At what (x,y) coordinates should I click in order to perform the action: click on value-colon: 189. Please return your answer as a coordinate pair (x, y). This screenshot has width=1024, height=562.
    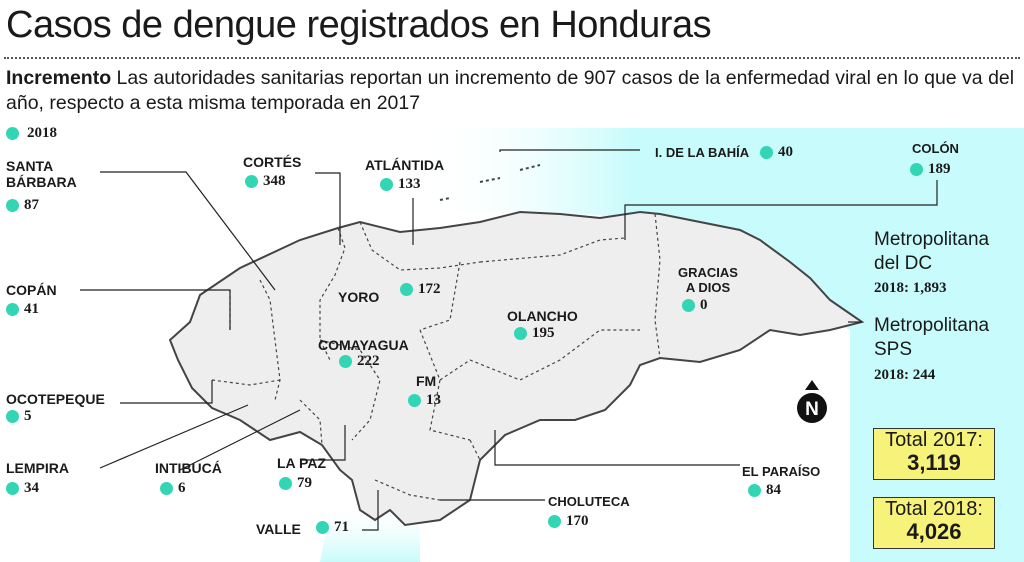
    Looking at the image, I should click on (930, 169).